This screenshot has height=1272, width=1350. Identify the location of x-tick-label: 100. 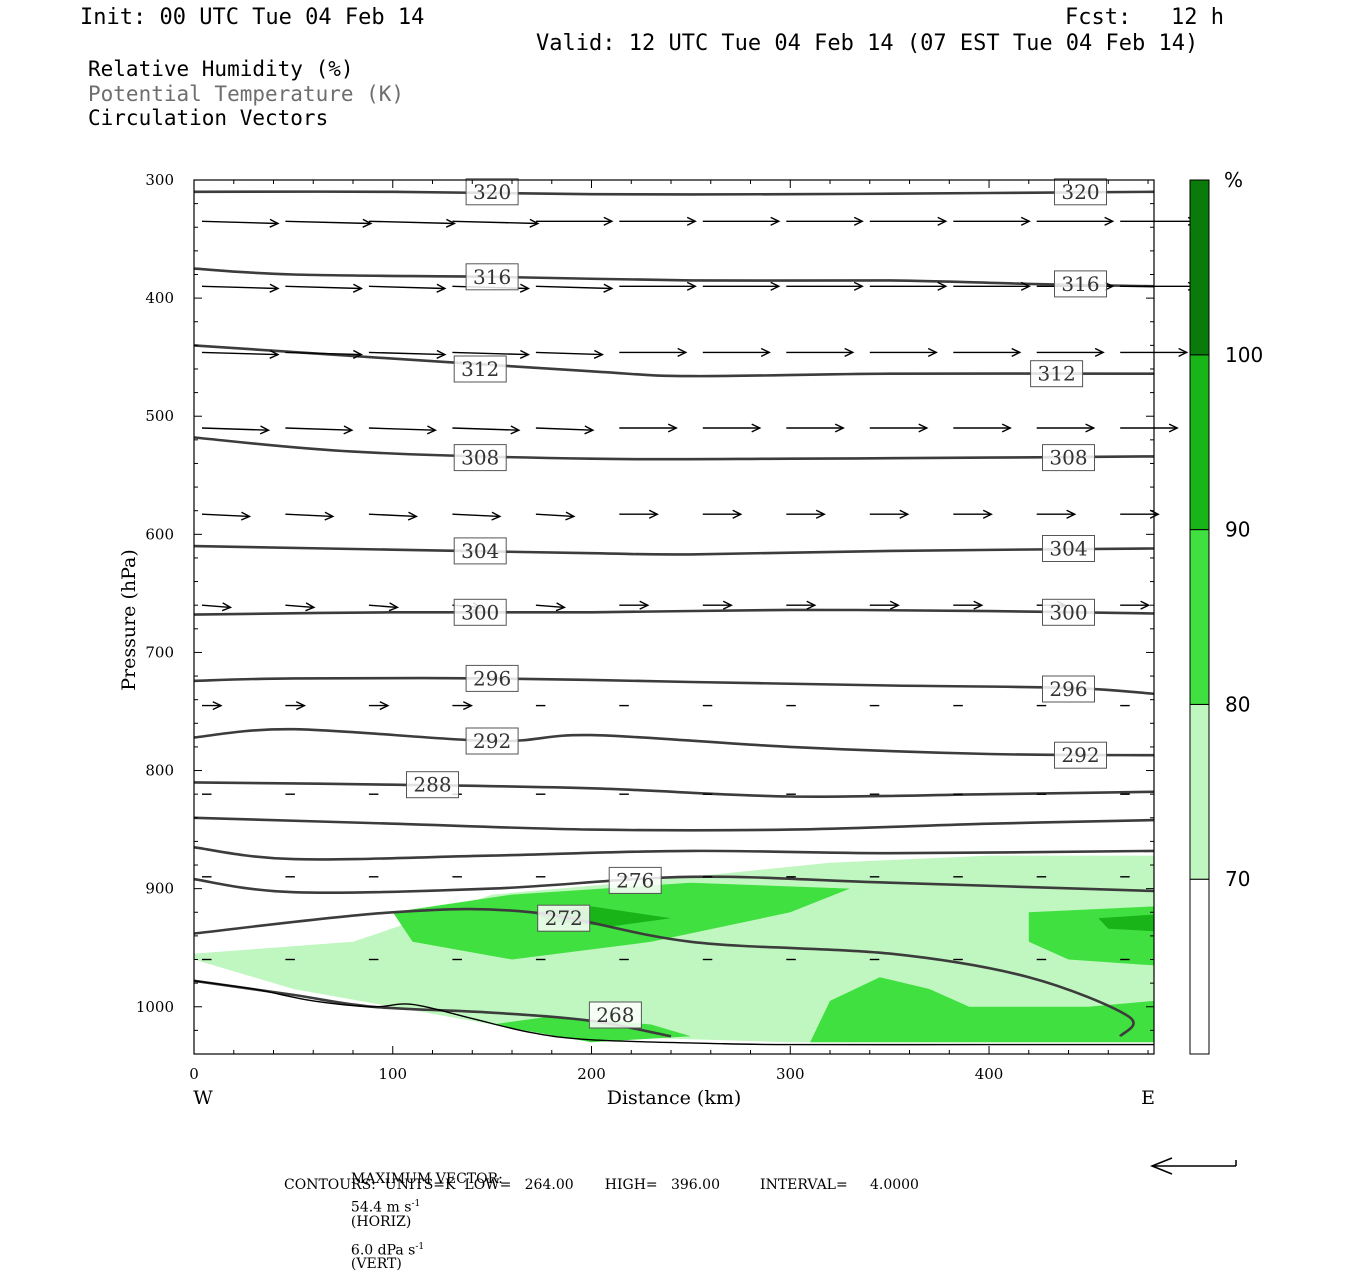
(392, 1074).